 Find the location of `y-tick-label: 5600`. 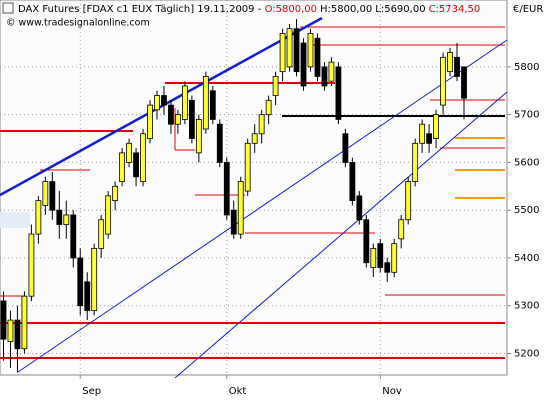

y-tick-label: 5600 is located at coordinates (526, 162).